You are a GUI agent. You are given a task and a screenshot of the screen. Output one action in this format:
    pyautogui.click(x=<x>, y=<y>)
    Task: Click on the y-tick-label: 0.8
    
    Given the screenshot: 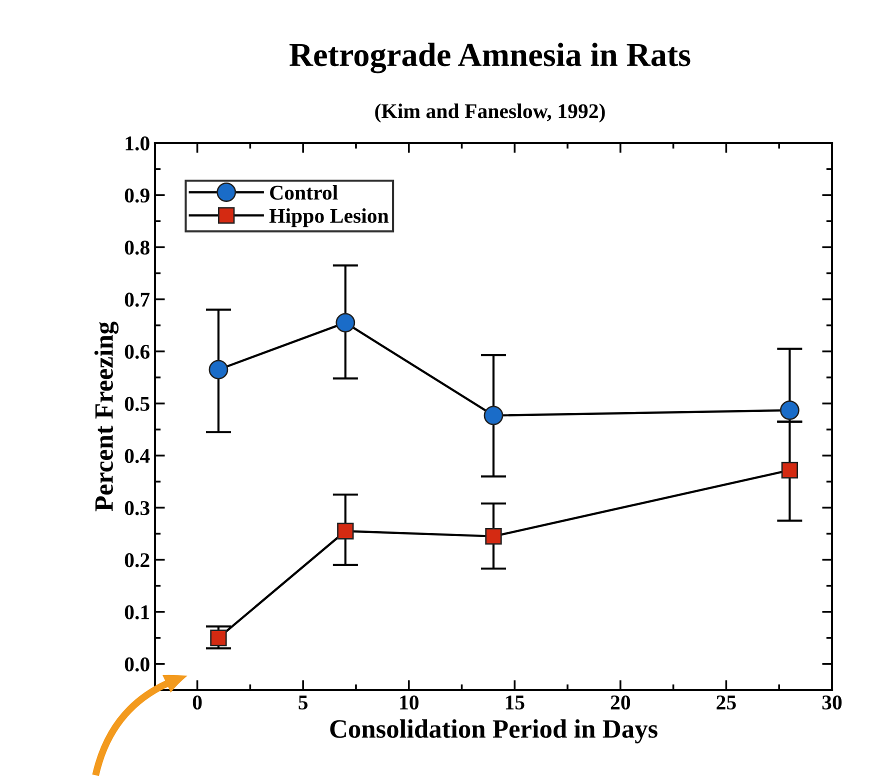 What is the action you would take?
    pyautogui.click(x=137, y=247)
    